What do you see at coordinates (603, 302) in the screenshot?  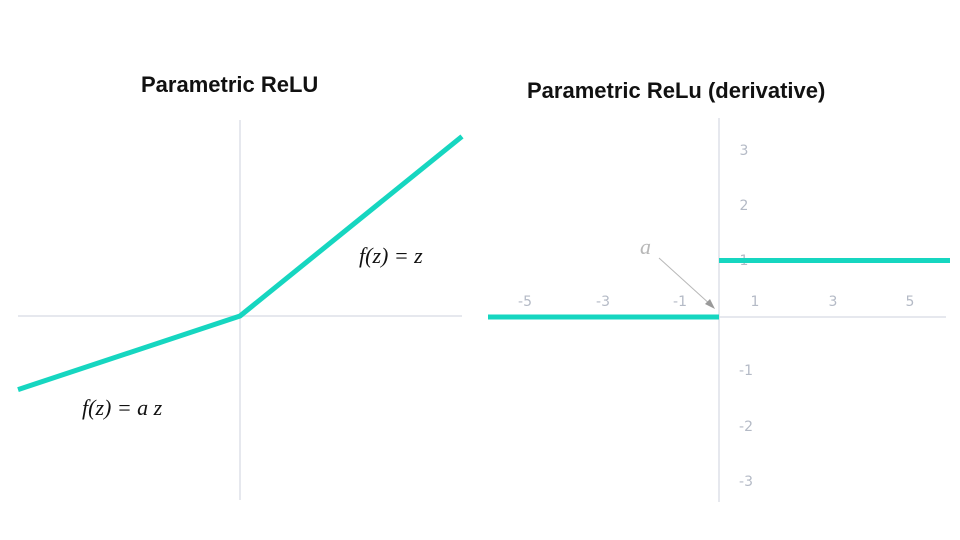 I see `x-tick-label: -3` at bounding box center [603, 302].